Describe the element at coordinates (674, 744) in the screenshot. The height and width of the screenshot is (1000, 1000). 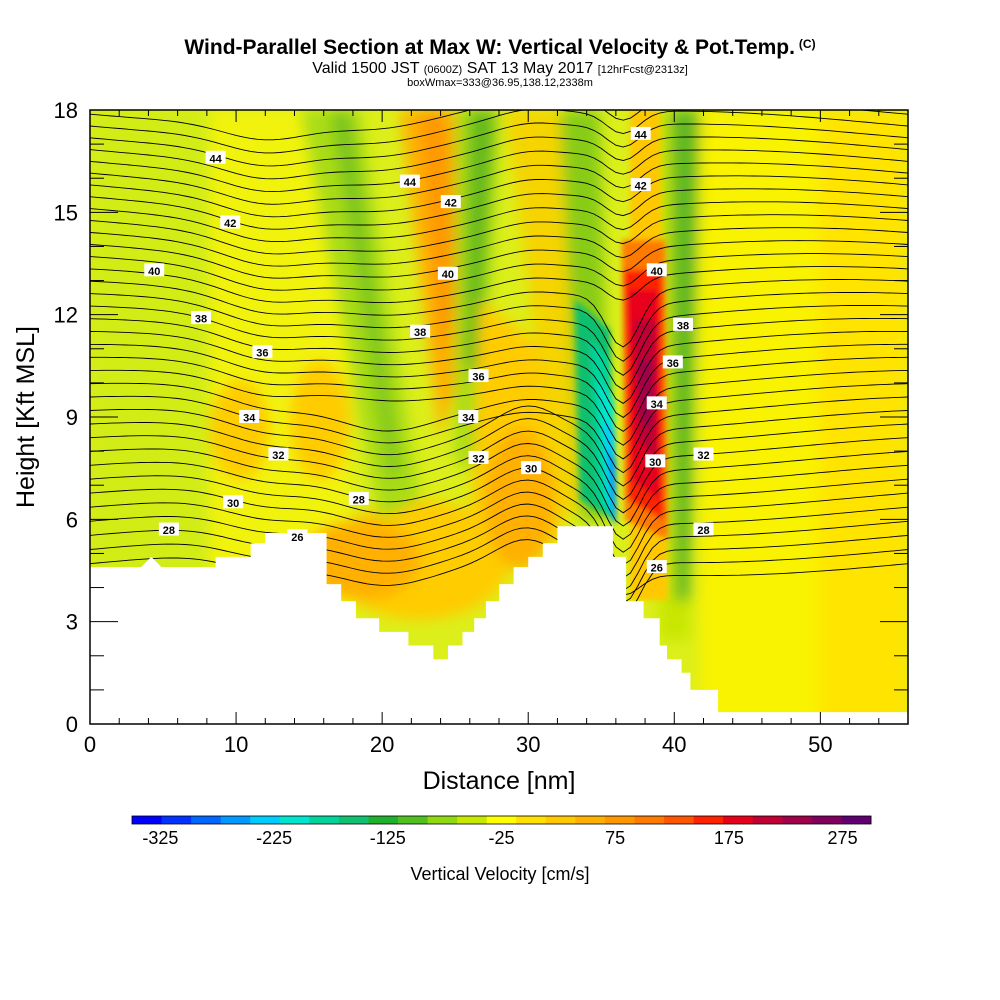
I see `x-tick-label: 40` at that location.